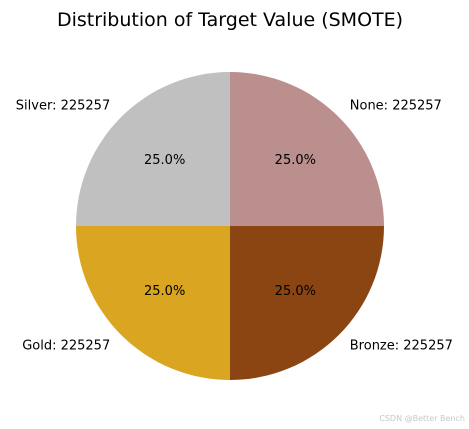 The image size is (469, 429). I want to click on pie-slice-gold, so click(153, 303).